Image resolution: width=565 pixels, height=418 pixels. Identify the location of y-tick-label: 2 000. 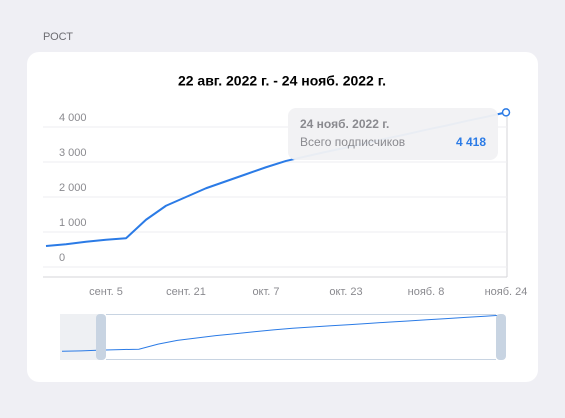
(73, 188).